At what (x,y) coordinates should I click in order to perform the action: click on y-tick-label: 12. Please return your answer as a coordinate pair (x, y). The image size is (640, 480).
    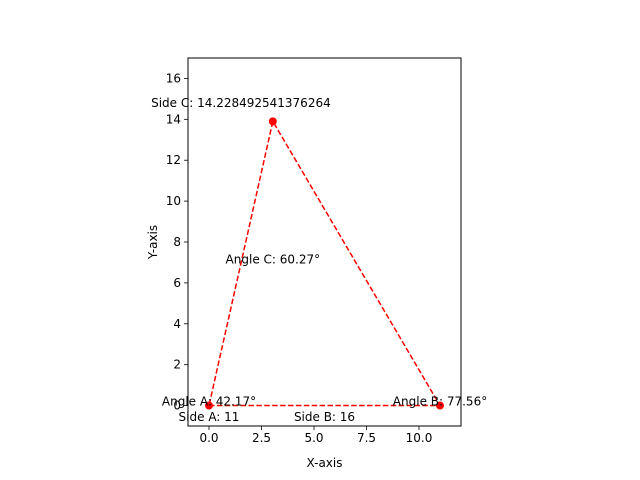
    Looking at the image, I should click on (173, 160).